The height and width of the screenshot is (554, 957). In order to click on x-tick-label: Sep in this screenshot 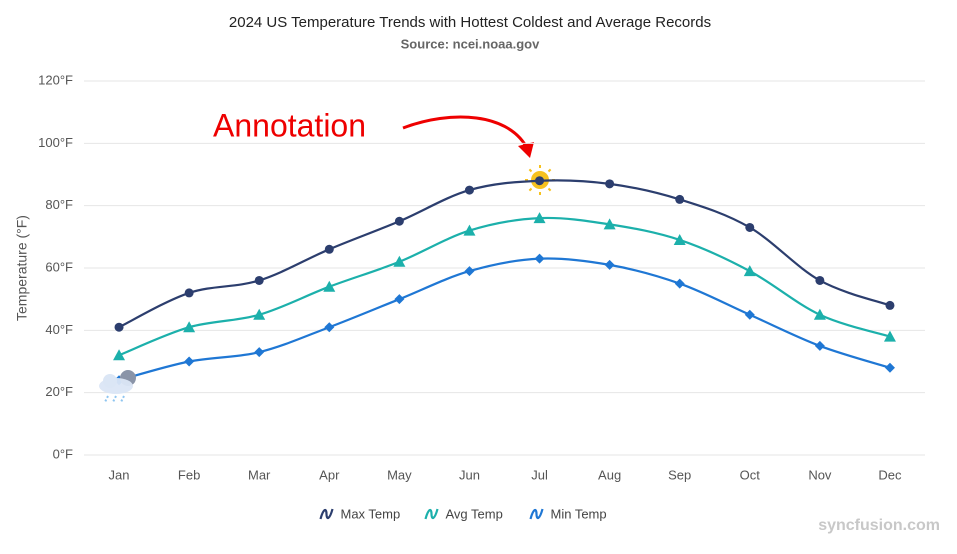, I will do `click(679, 474)`.